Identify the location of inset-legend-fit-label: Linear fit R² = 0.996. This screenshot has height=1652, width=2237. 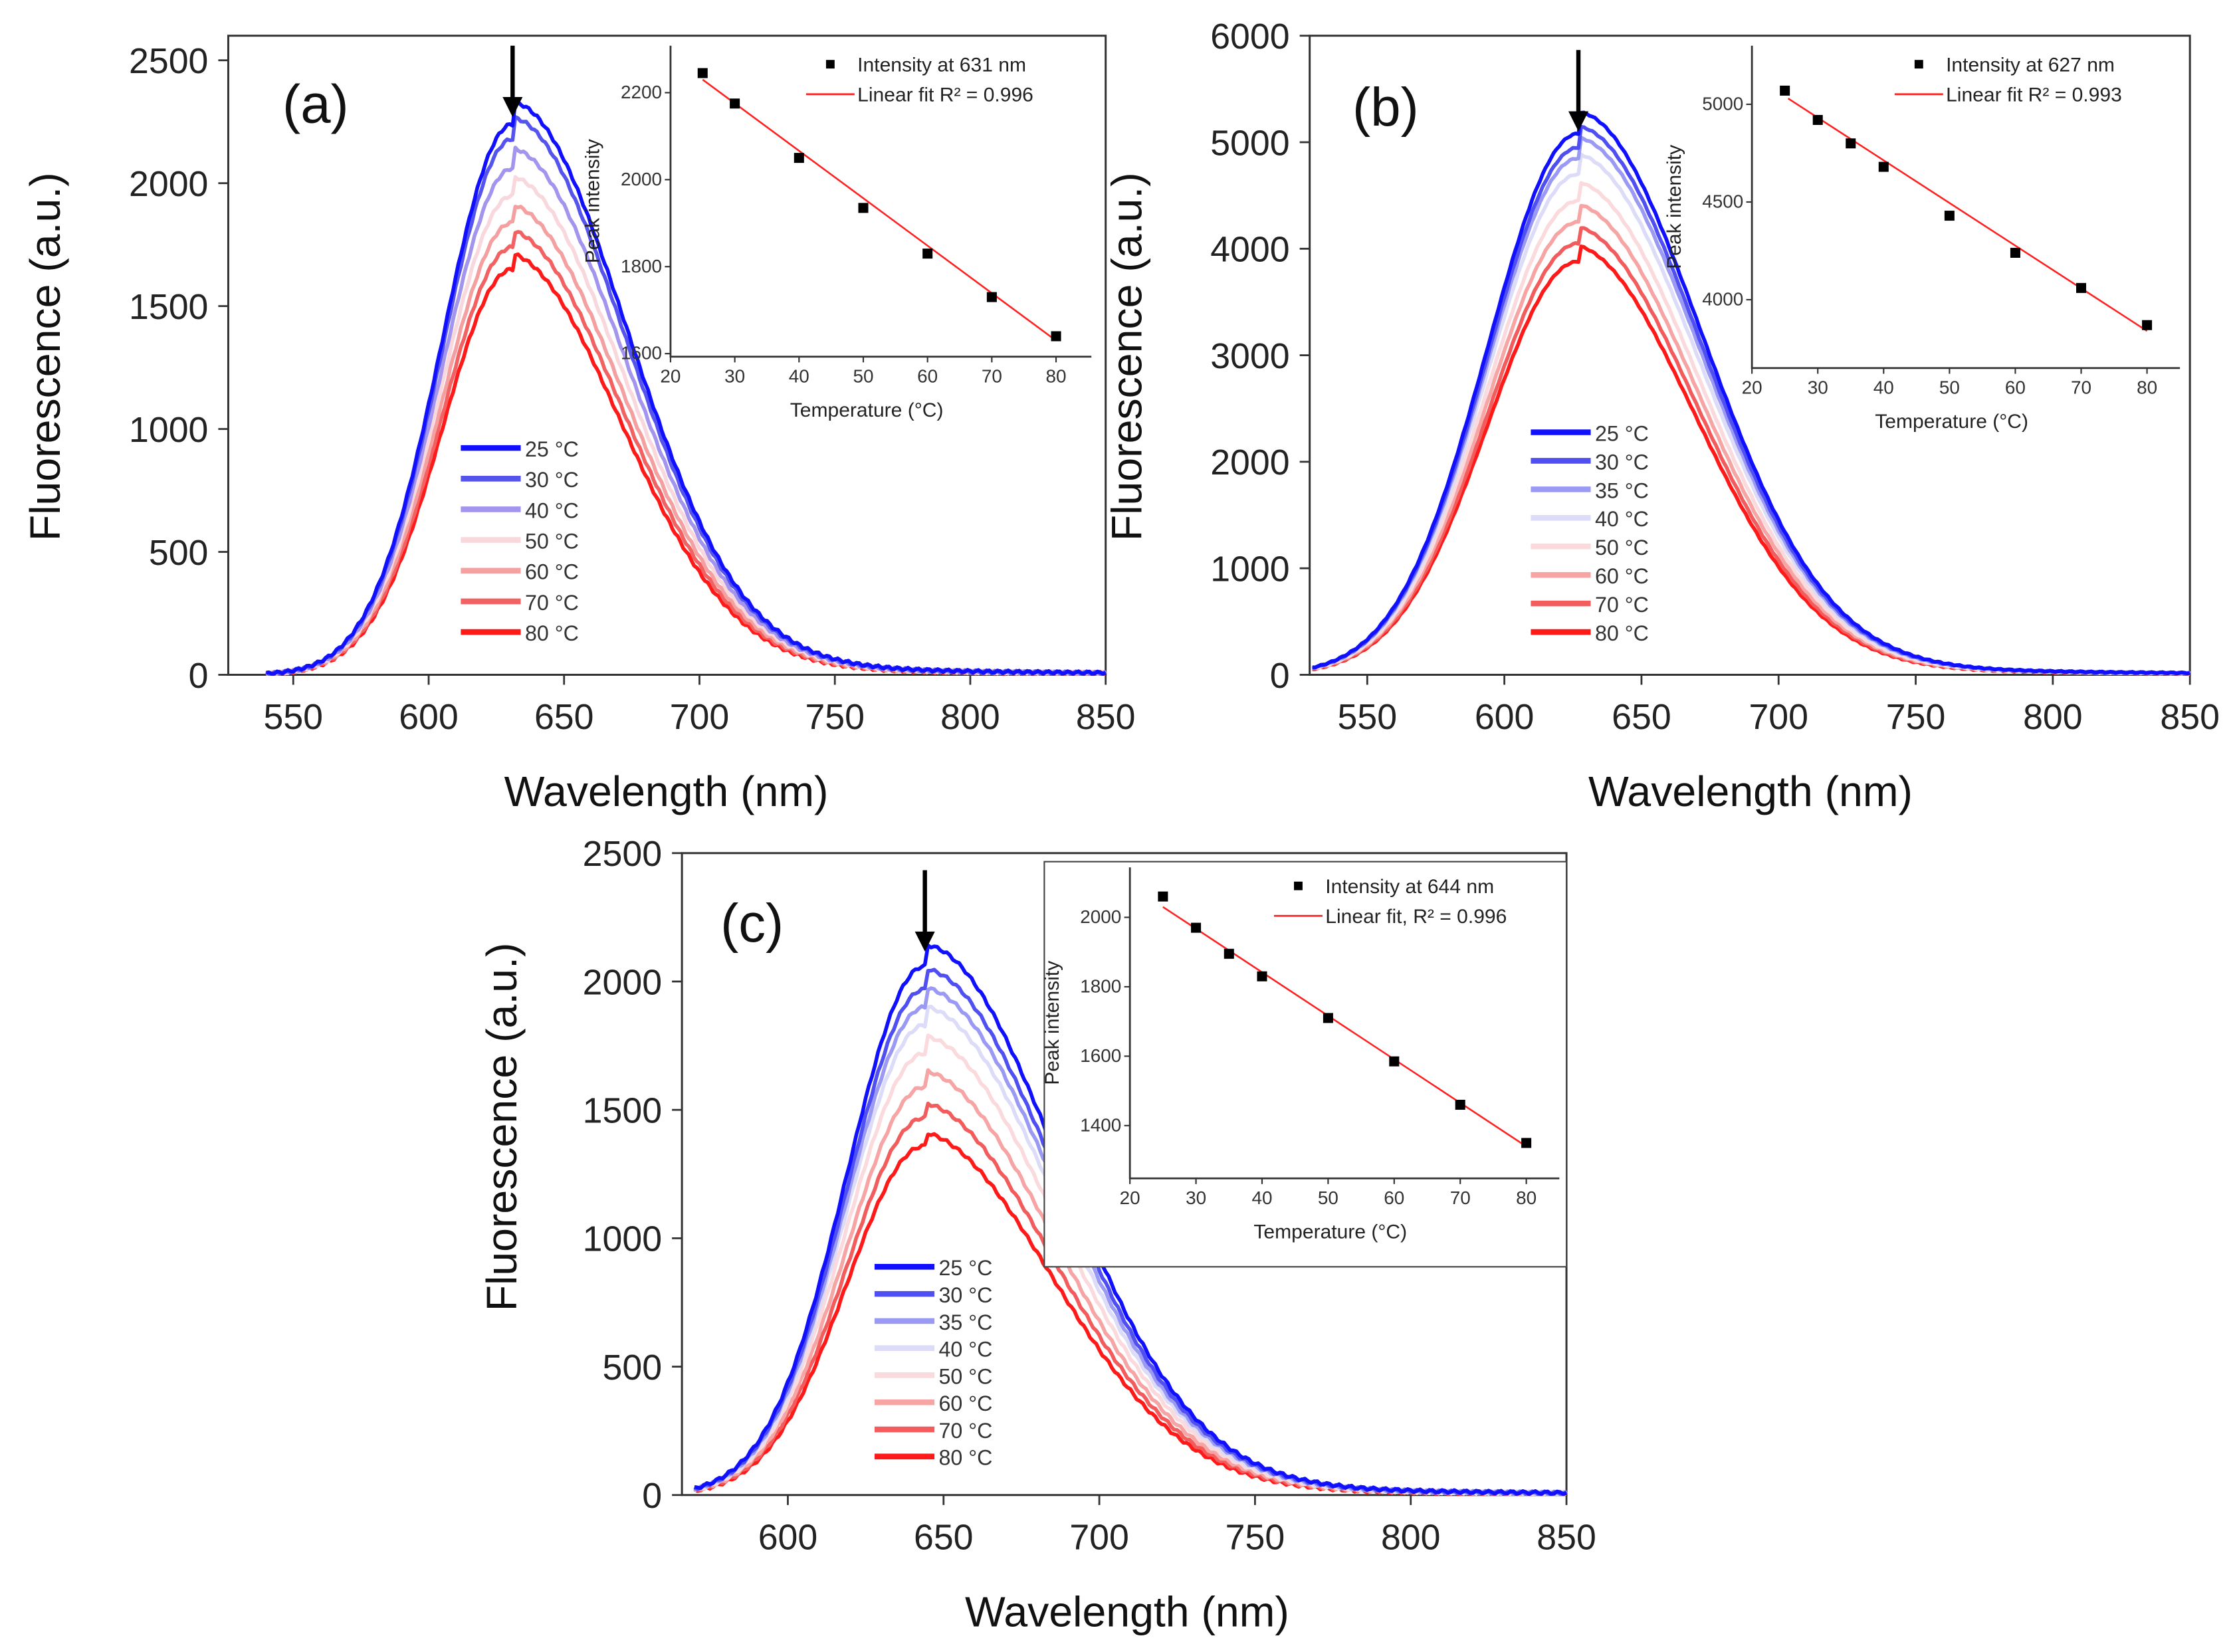
(945, 95).